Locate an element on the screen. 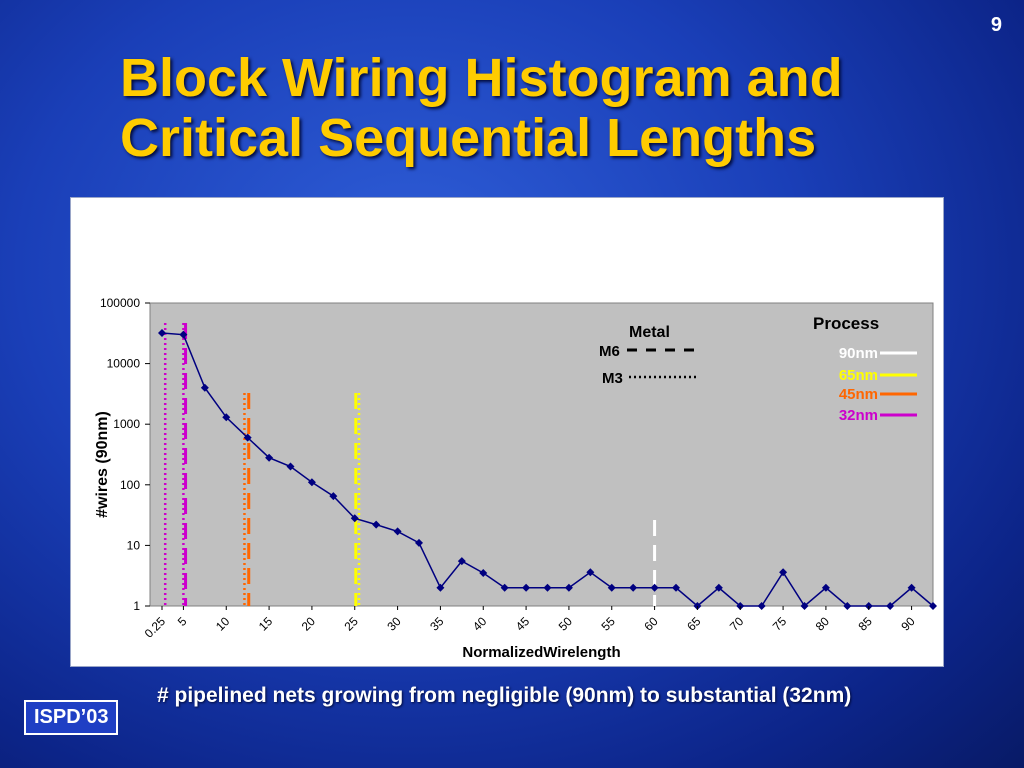  x-tick-label: 55 is located at coordinates (609, 624).